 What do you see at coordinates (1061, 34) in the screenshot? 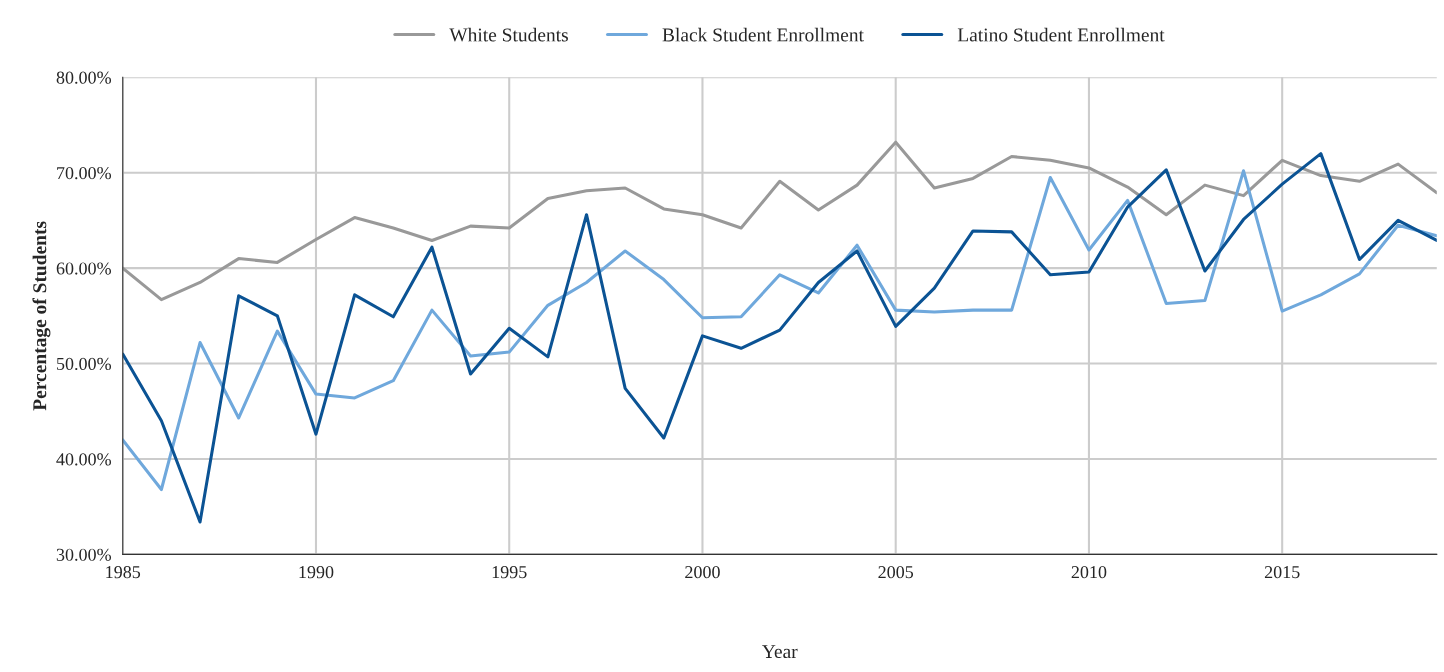
I see `legend-label: Latino Student Enrollment` at bounding box center [1061, 34].